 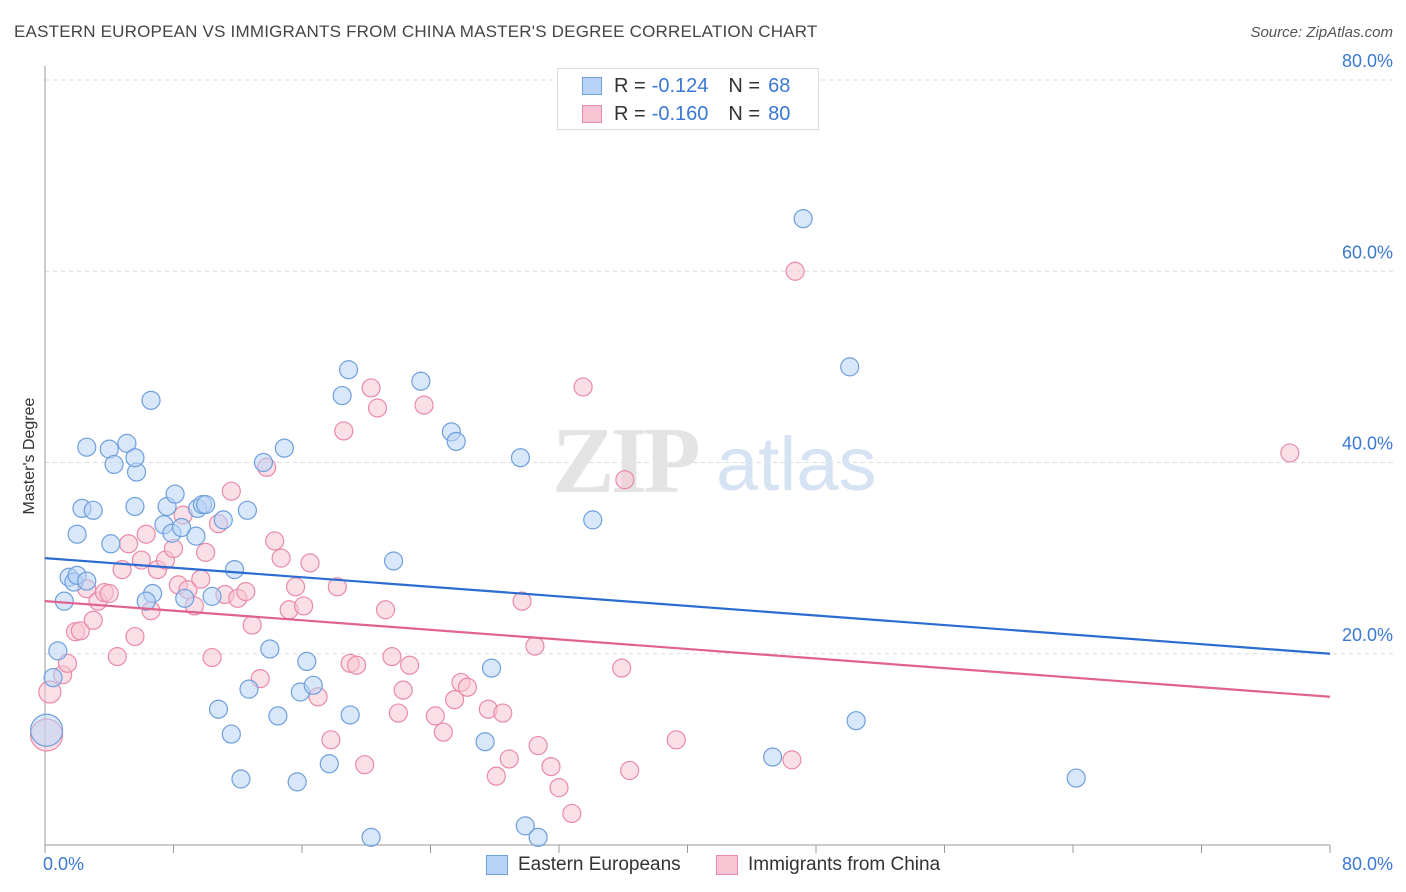 What do you see at coordinates (680, 85) in the screenshot?
I see `legend-r-value: -0.124` at bounding box center [680, 85].